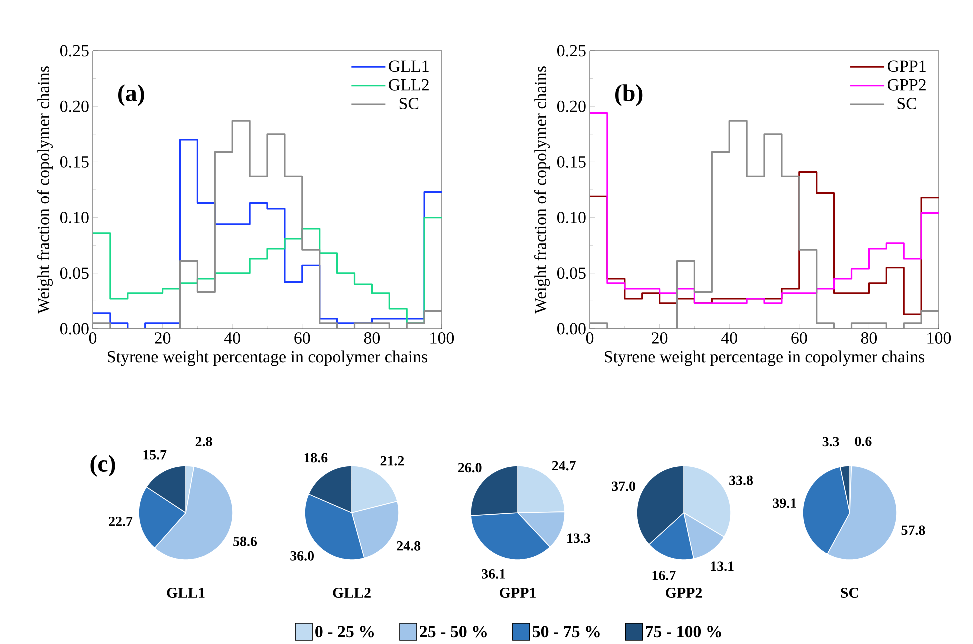 This screenshot has width=973, height=644. I want to click on text: (c), so click(103, 466).